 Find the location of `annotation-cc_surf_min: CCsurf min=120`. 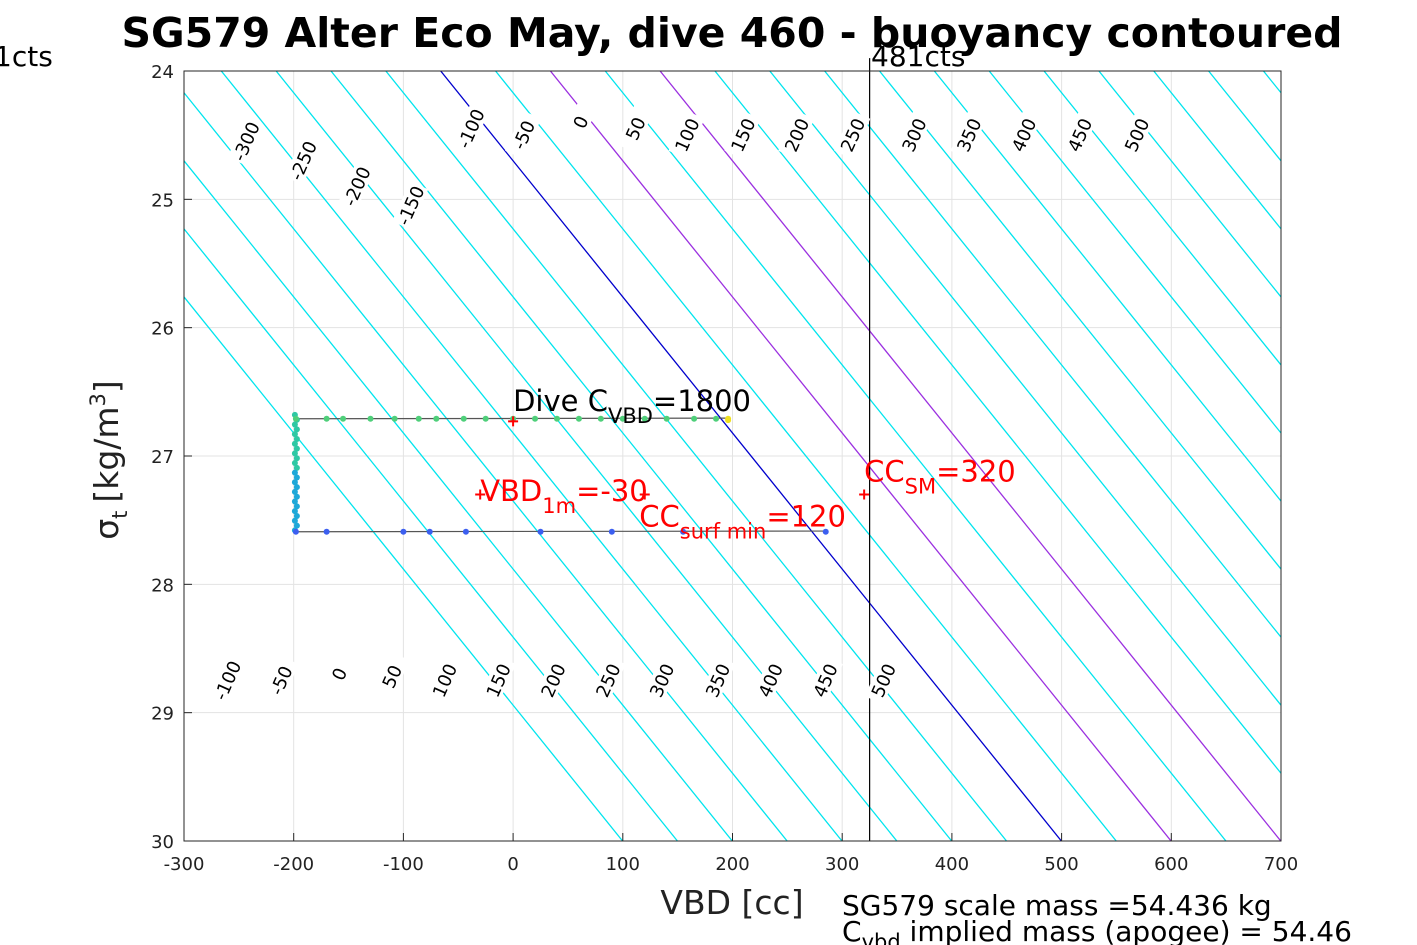

annotation-cc_surf_min: CCsurf min=120 is located at coordinates (742, 522).